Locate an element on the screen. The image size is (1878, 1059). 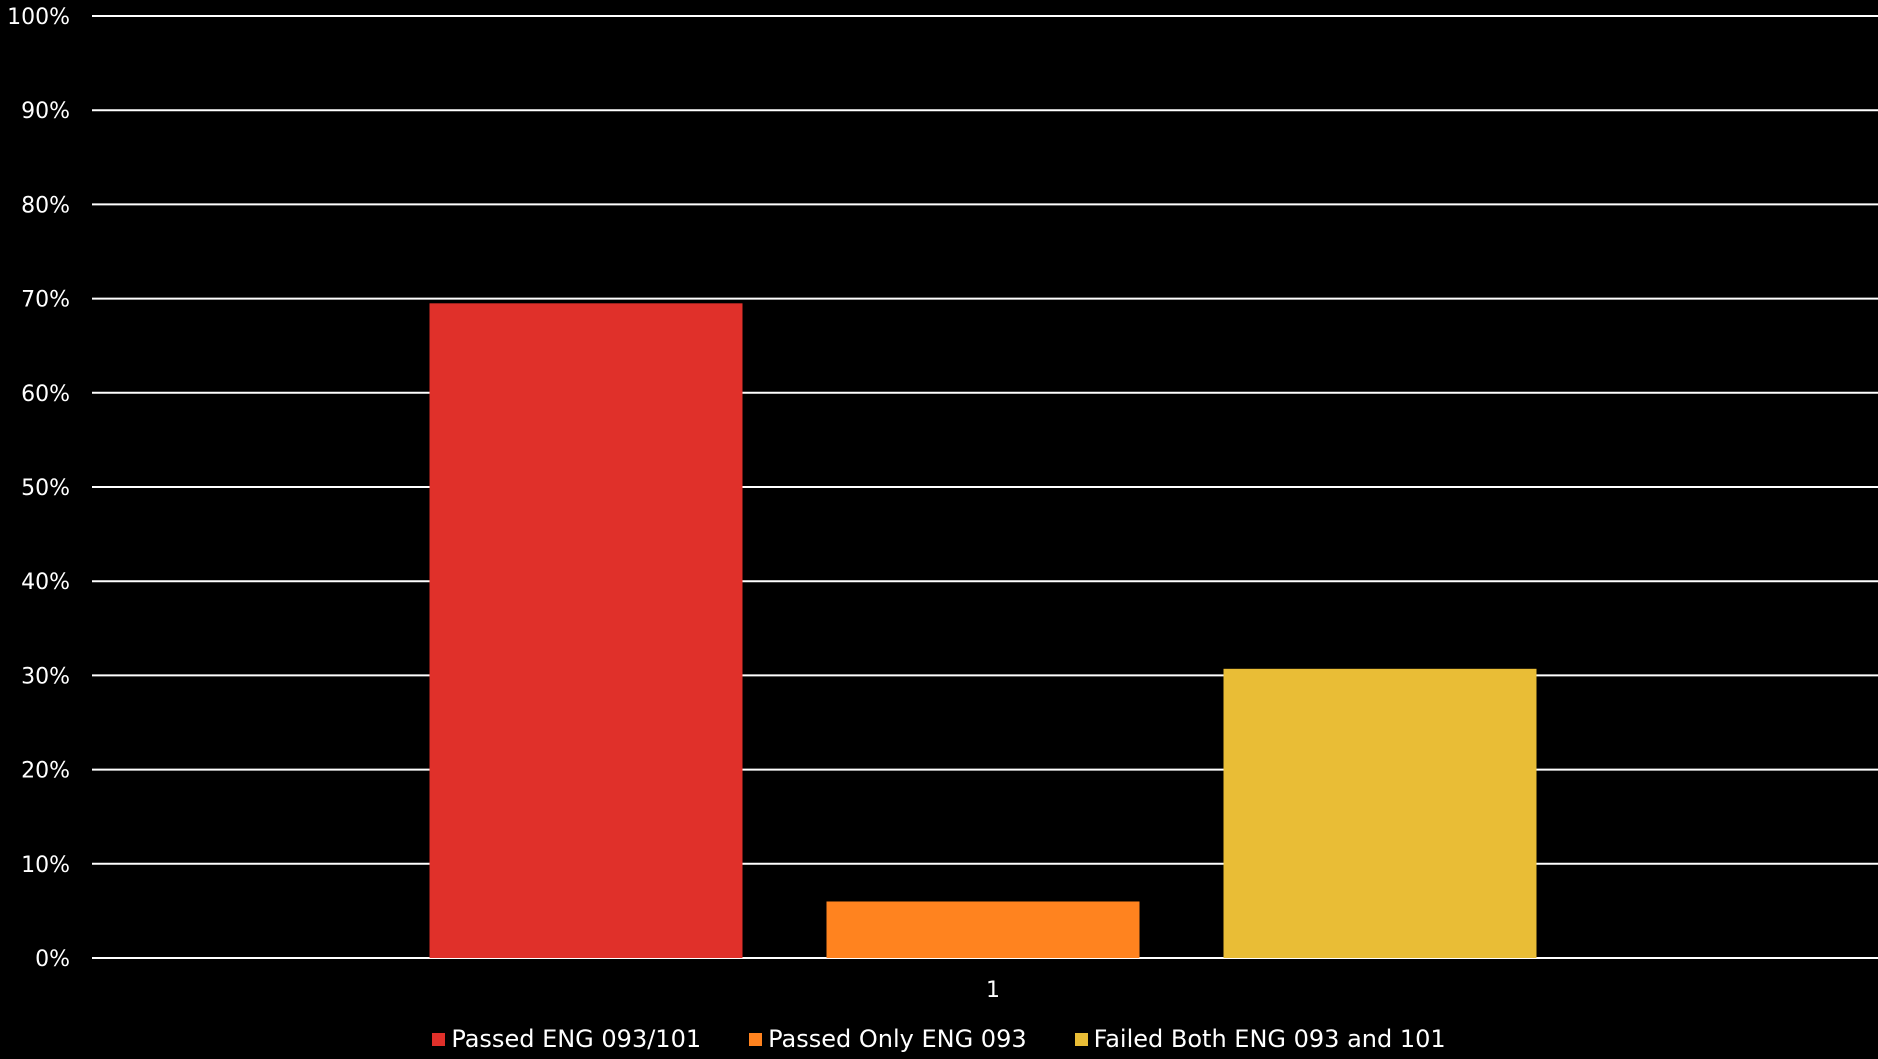
y-tick-label: 70% is located at coordinates (45, 300).